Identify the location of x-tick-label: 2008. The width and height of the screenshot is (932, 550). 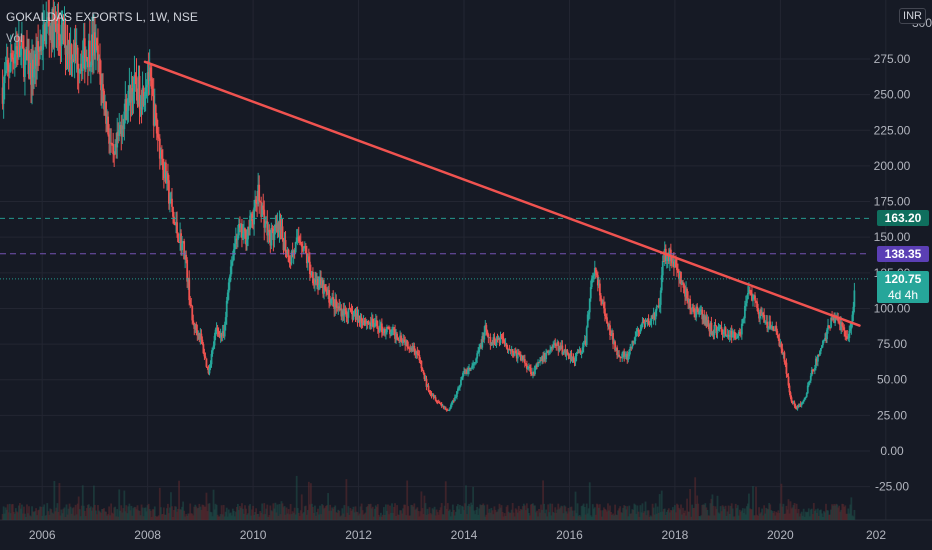
(147, 535).